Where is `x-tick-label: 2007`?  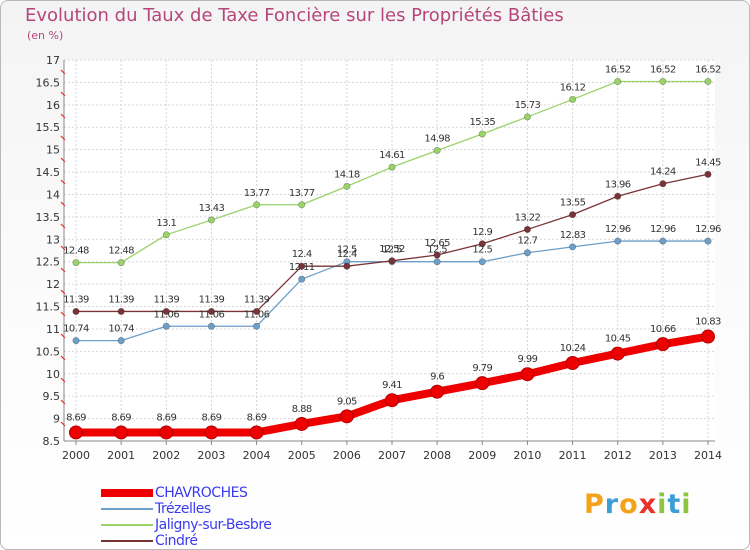 x-tick-label: 2007 is located at coordinates (392, 455).